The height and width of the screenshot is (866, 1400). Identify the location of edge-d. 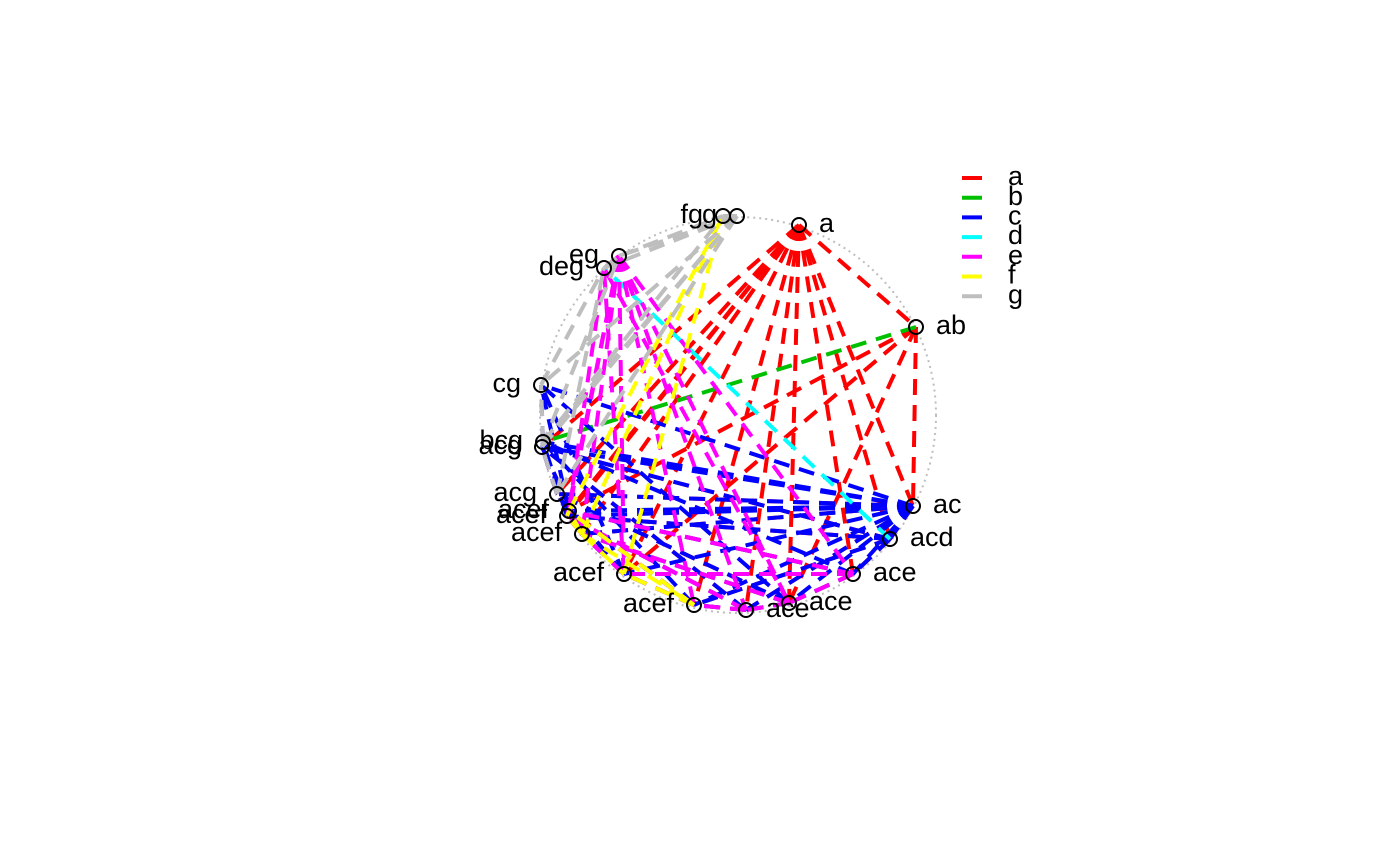
(747, 403).